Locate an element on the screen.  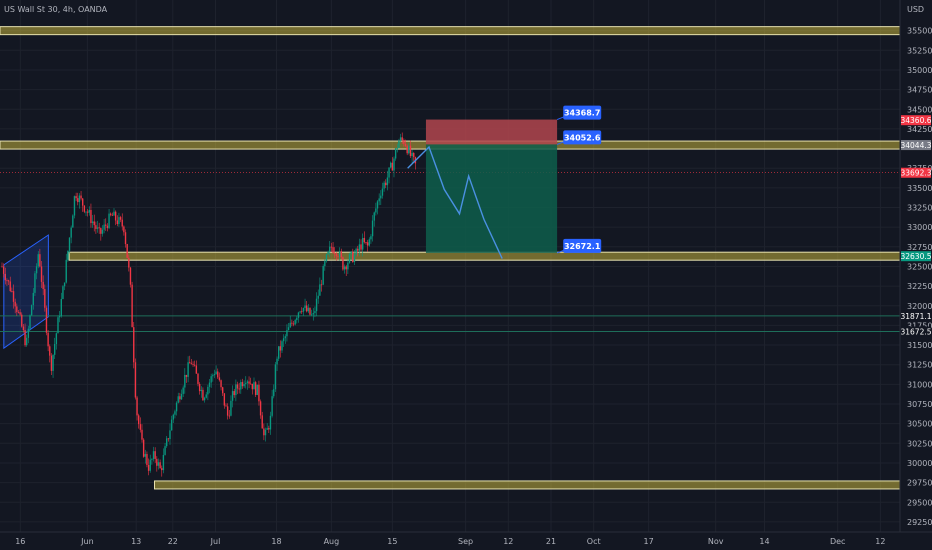
trend-channel is located at coordinates (26, 292).